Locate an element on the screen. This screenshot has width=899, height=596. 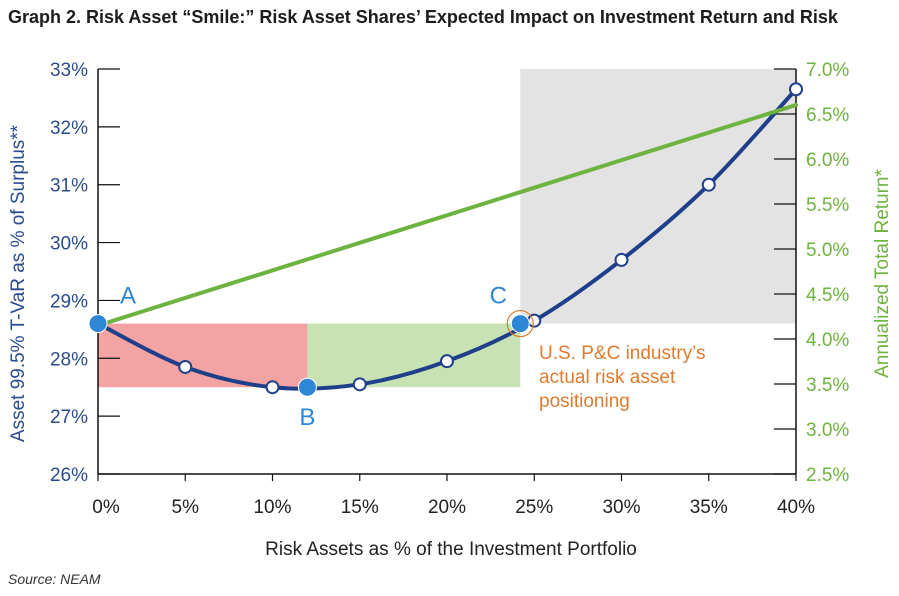
x-tick-label: 15% is located at coordinates (360, 507).